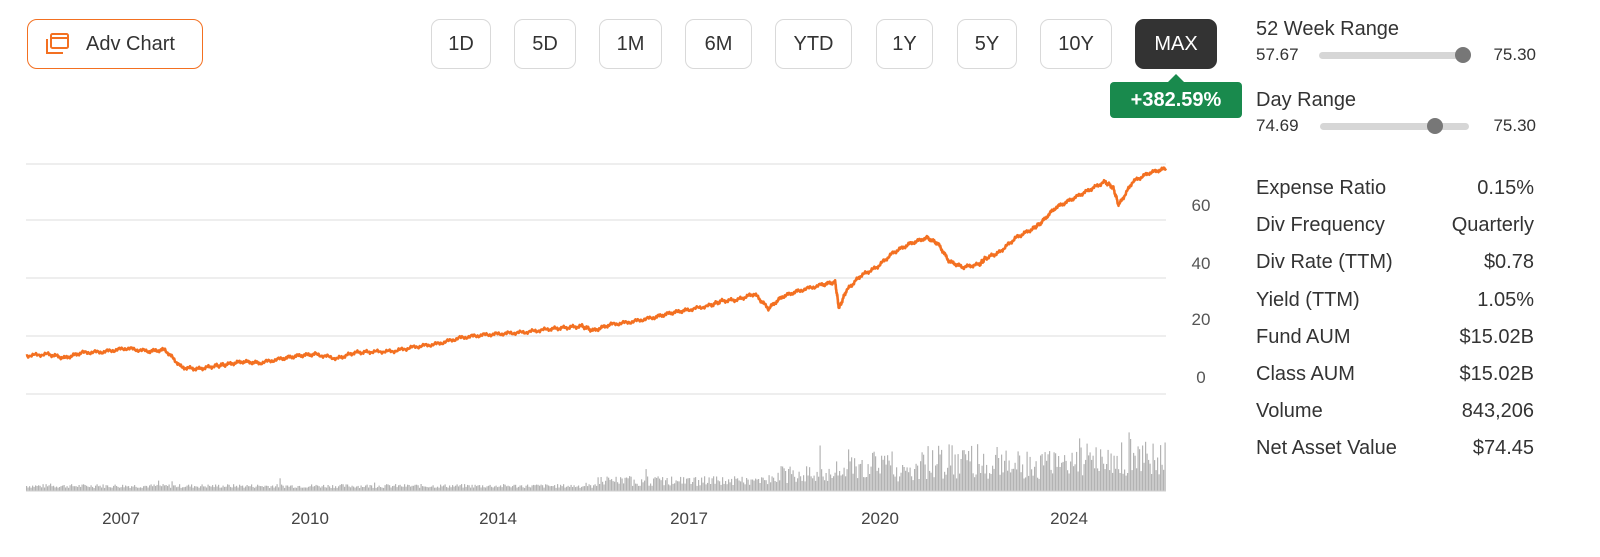  What do you see at coordinates (718, 44) in the screenshot?
I see `range-button-6m: 6M` at bounding box center [718, 44].